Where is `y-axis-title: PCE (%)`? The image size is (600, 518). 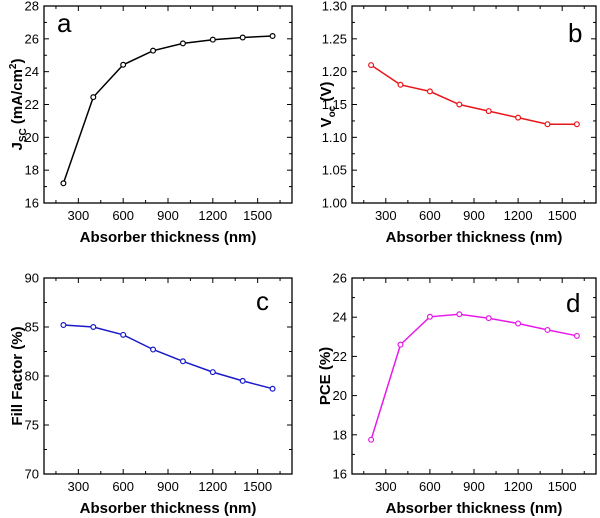
y-axis-title: PCE (%) is located at coordinates (325, 376).